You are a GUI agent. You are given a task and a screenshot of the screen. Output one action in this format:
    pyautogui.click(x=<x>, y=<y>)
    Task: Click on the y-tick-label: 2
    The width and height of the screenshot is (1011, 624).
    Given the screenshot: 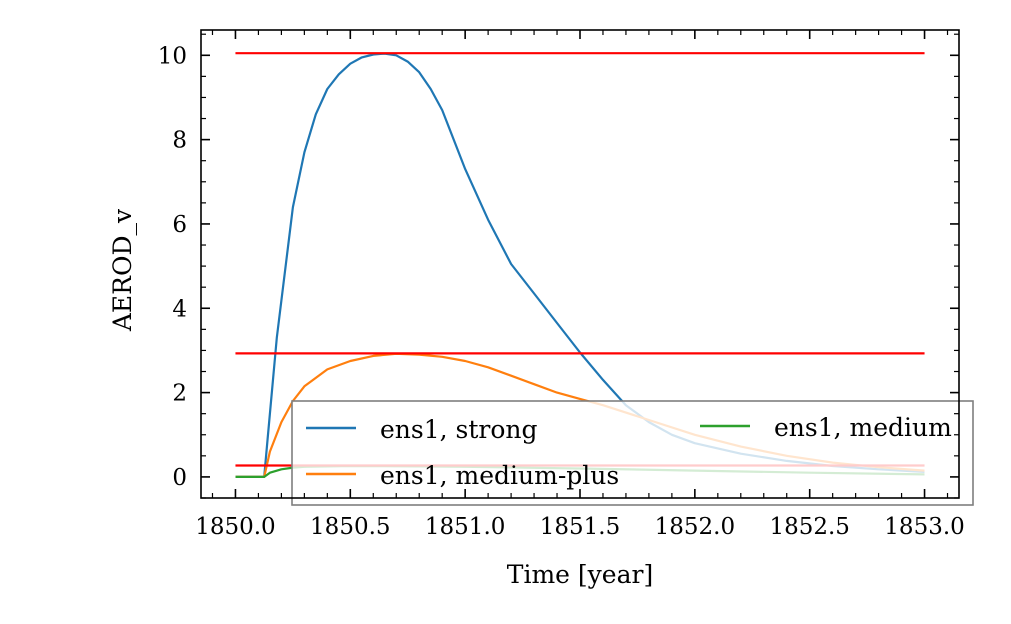 What is the action you would take?
    pyautogui.click(x=179, y=394)
    